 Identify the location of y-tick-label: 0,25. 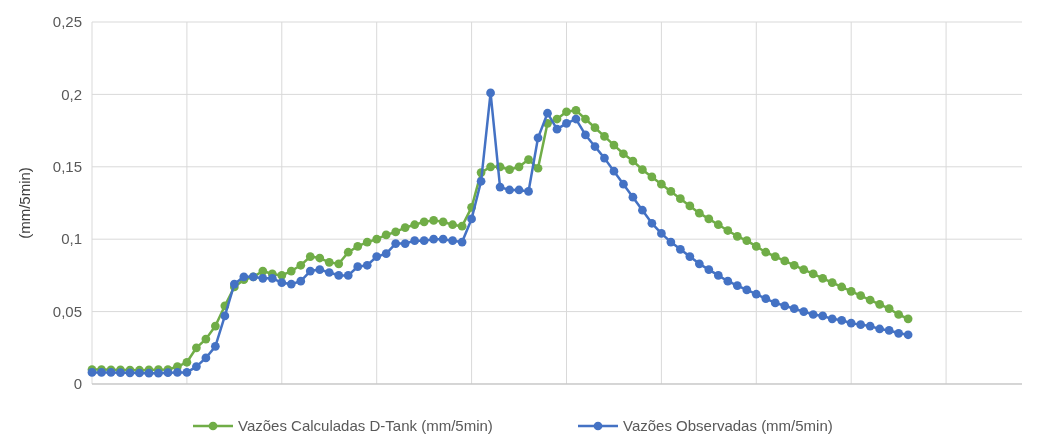
(67, 22).